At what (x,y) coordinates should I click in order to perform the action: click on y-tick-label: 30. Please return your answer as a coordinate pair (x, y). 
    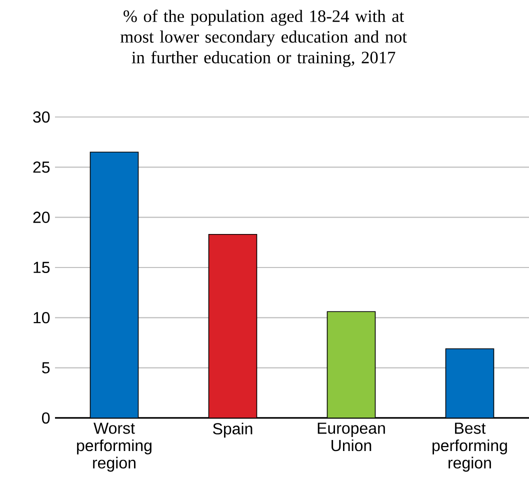
    Looking at the image, I should click on (41, 117).